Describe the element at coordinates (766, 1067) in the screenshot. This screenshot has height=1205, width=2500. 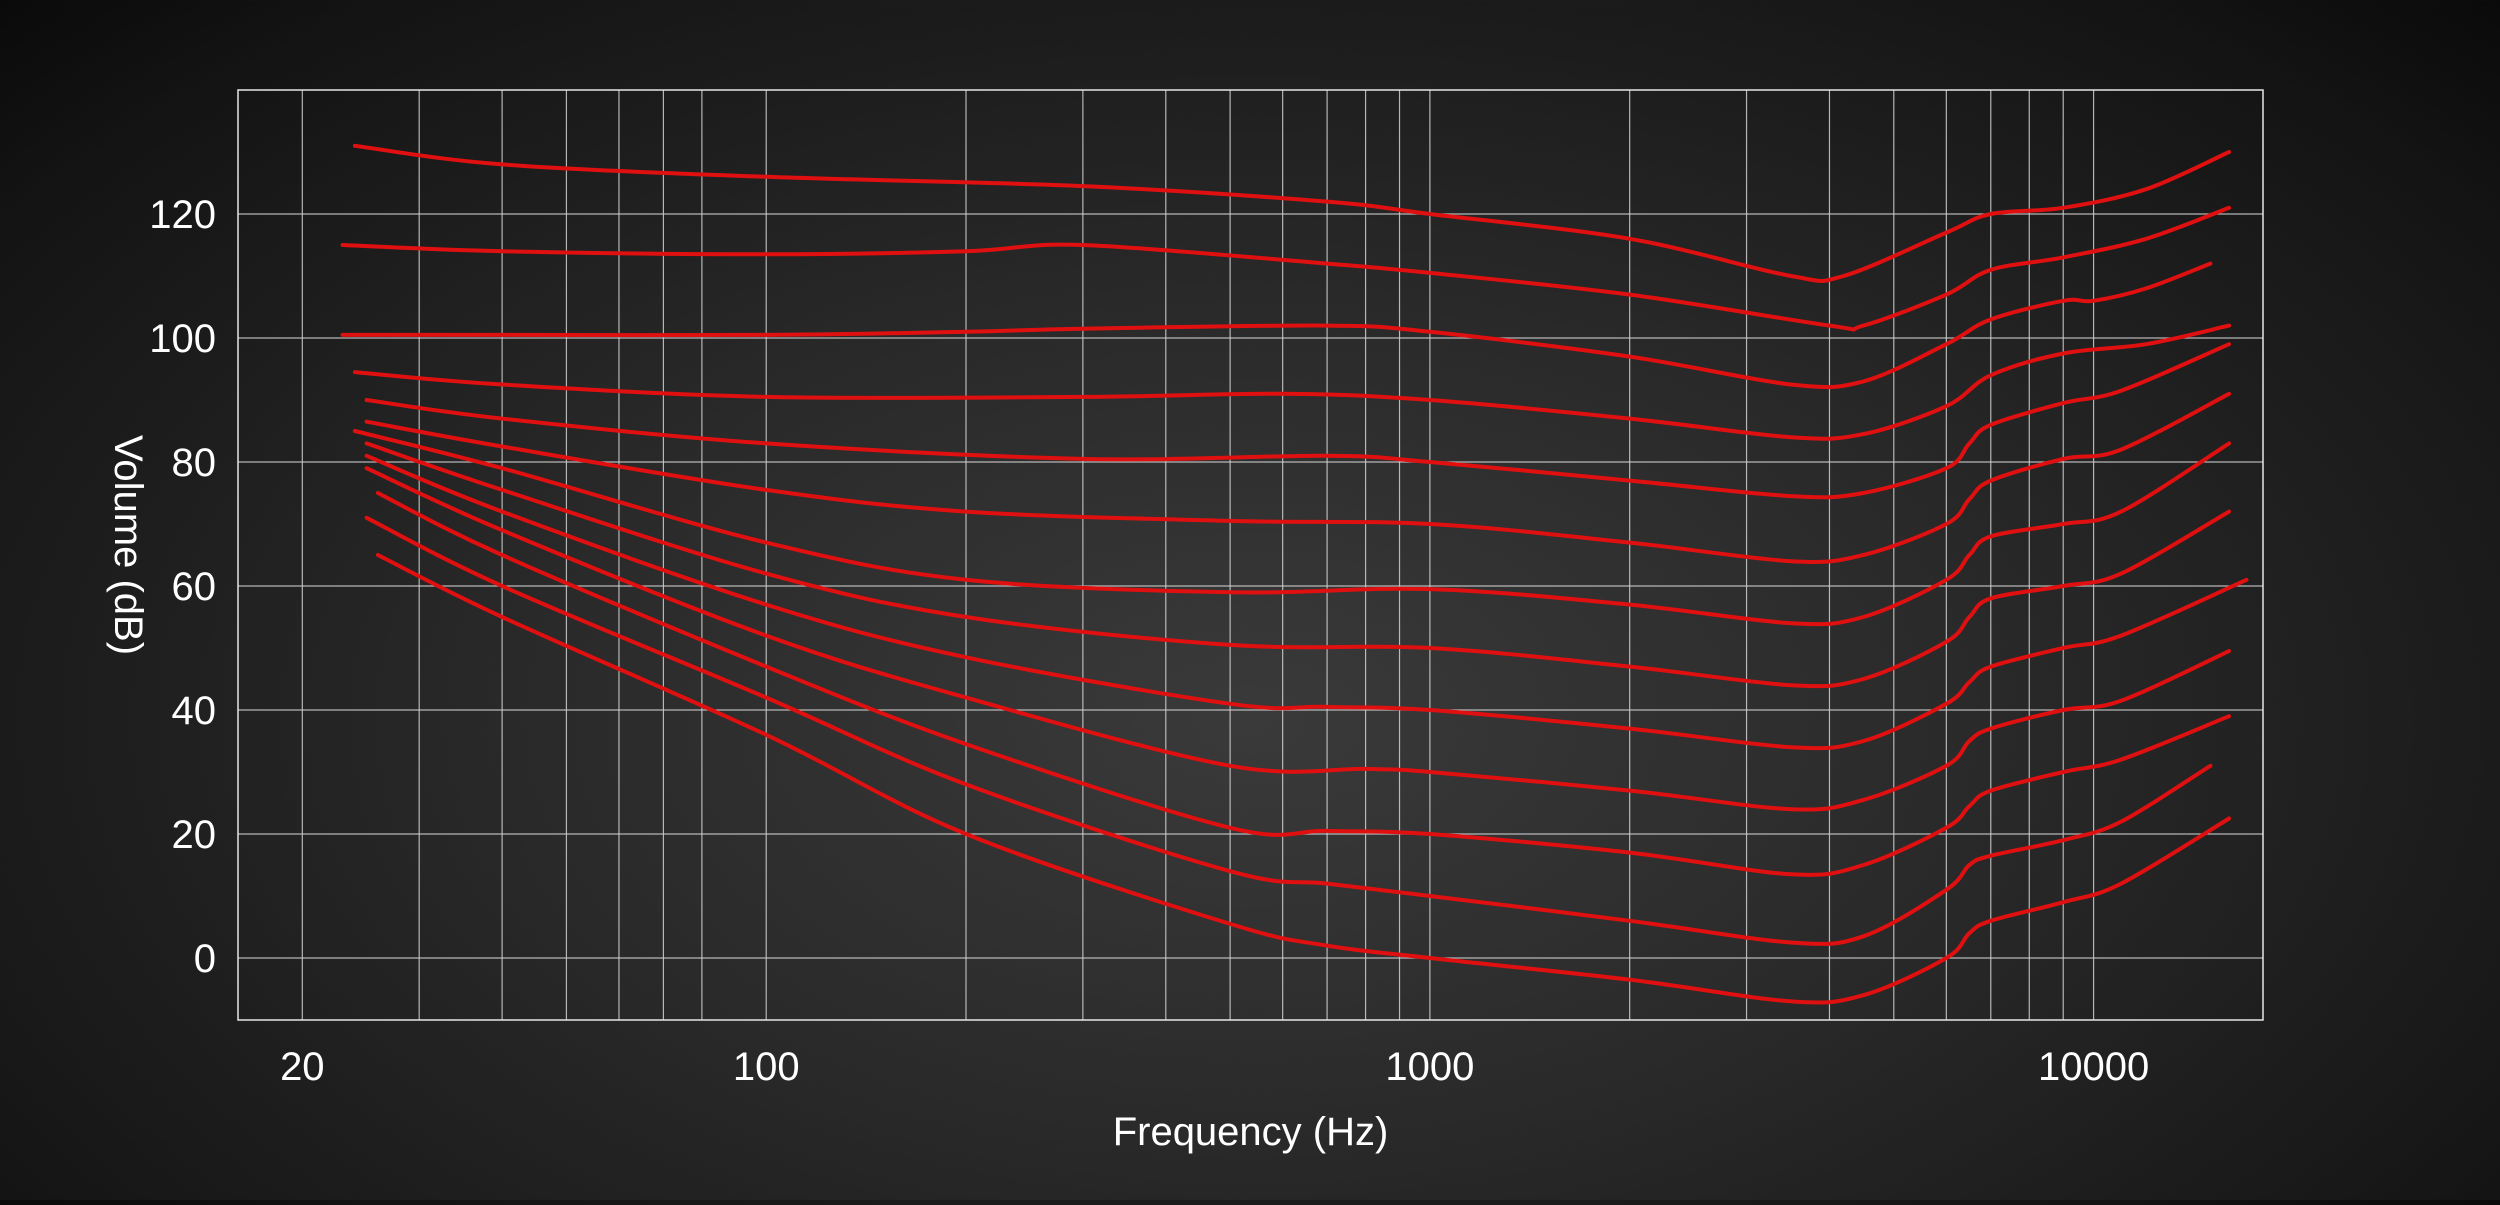
I see `x-tick-label: 100` at that location.